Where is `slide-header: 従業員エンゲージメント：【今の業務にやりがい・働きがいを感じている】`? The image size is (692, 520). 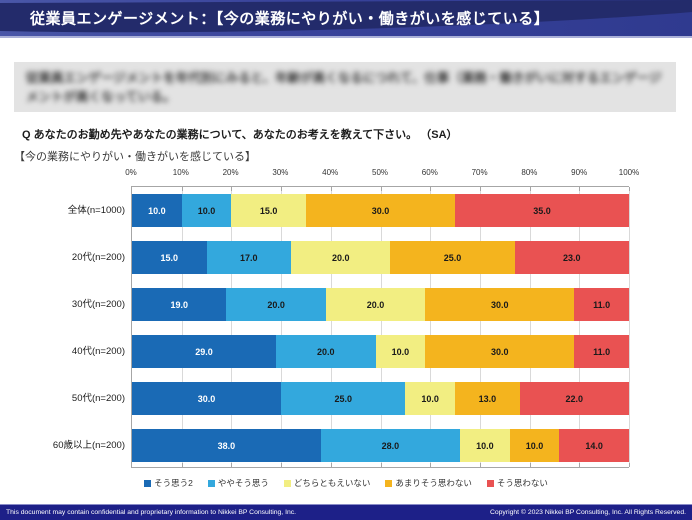
slide-header: 従業員エンゲージメント：【今の業務にやりがい・働きがいを感じている】 is located at coordinates (346, 19).